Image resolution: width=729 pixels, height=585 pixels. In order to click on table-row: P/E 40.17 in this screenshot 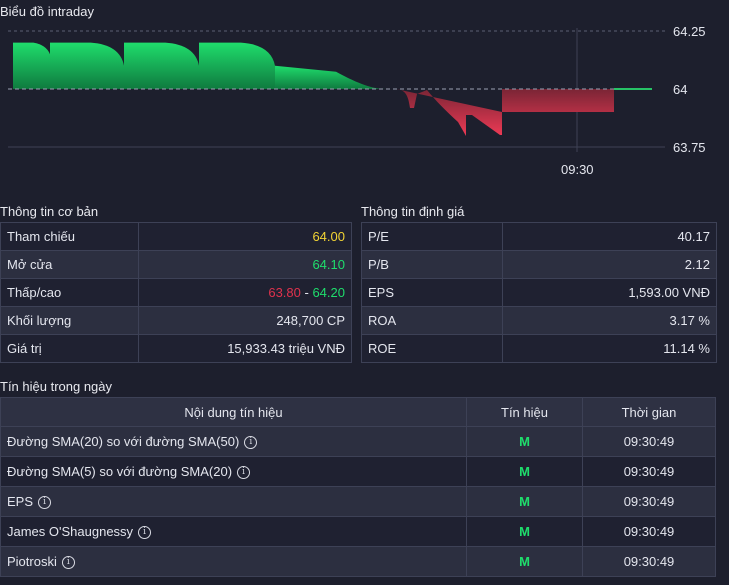, I will do `click(539, 236)`.